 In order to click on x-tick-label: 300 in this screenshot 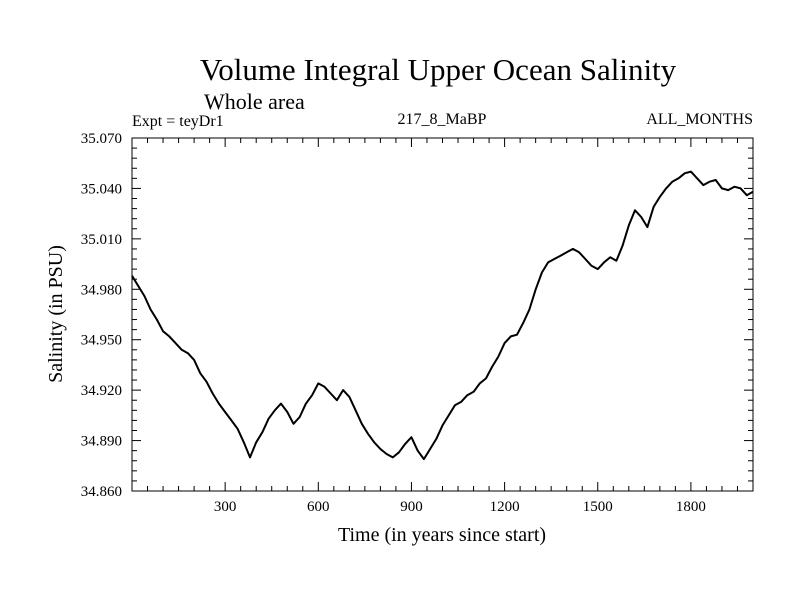, I will do `click(225, 507)`.